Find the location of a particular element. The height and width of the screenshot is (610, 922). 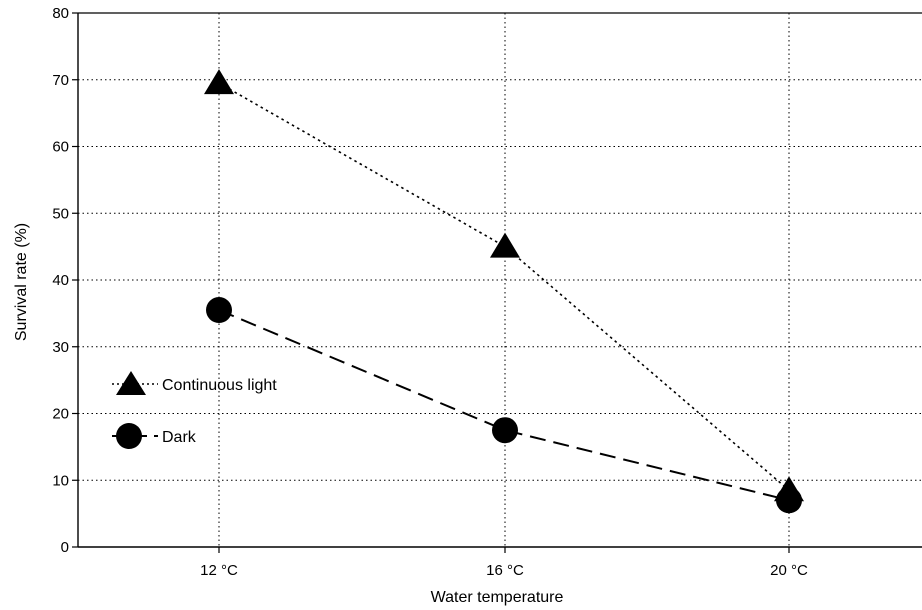

x-tick-label: 12 °C is located at coordinates (219, 570).